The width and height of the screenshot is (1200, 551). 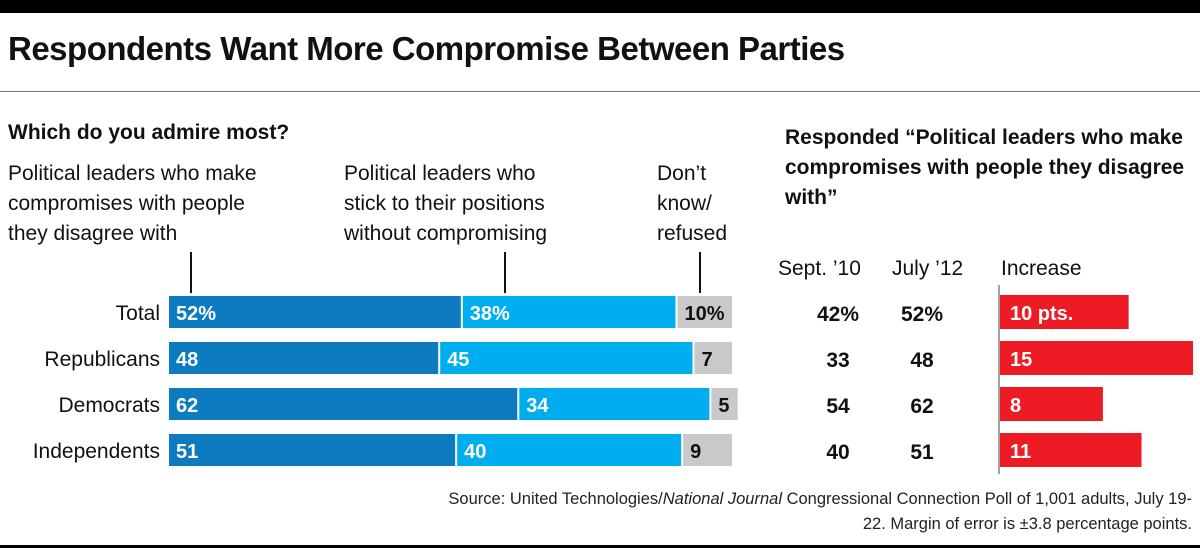 What do you see at coordinates (722, 499) in the screenshot?
I see `source-publication: National Journal` at bounding box center [722, 499].